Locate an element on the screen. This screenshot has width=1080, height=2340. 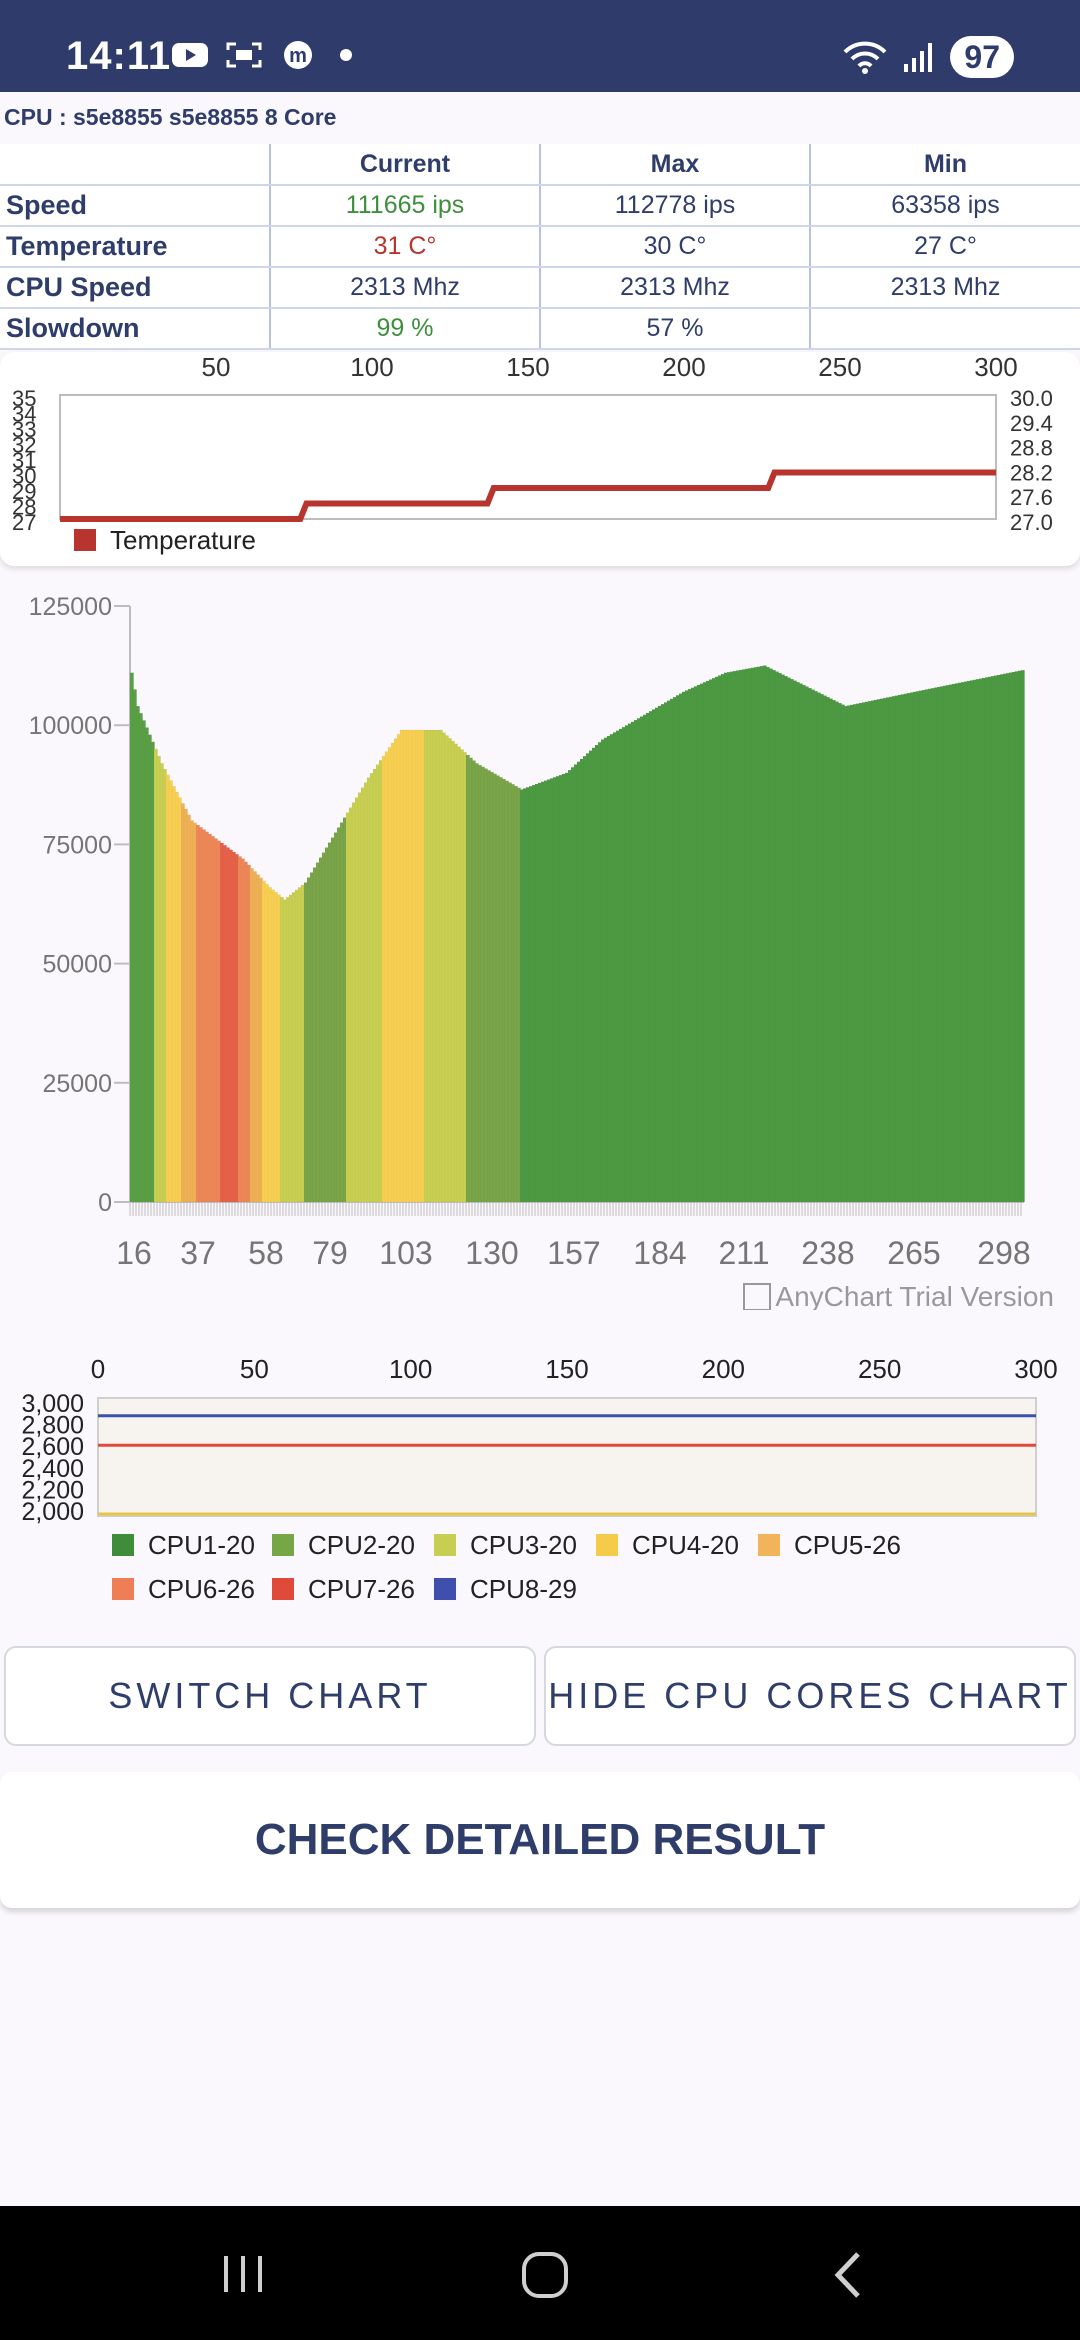
cpu-title: CPU : s5e8855 s5e8855 8 Core is located at coordinates (170, 117).